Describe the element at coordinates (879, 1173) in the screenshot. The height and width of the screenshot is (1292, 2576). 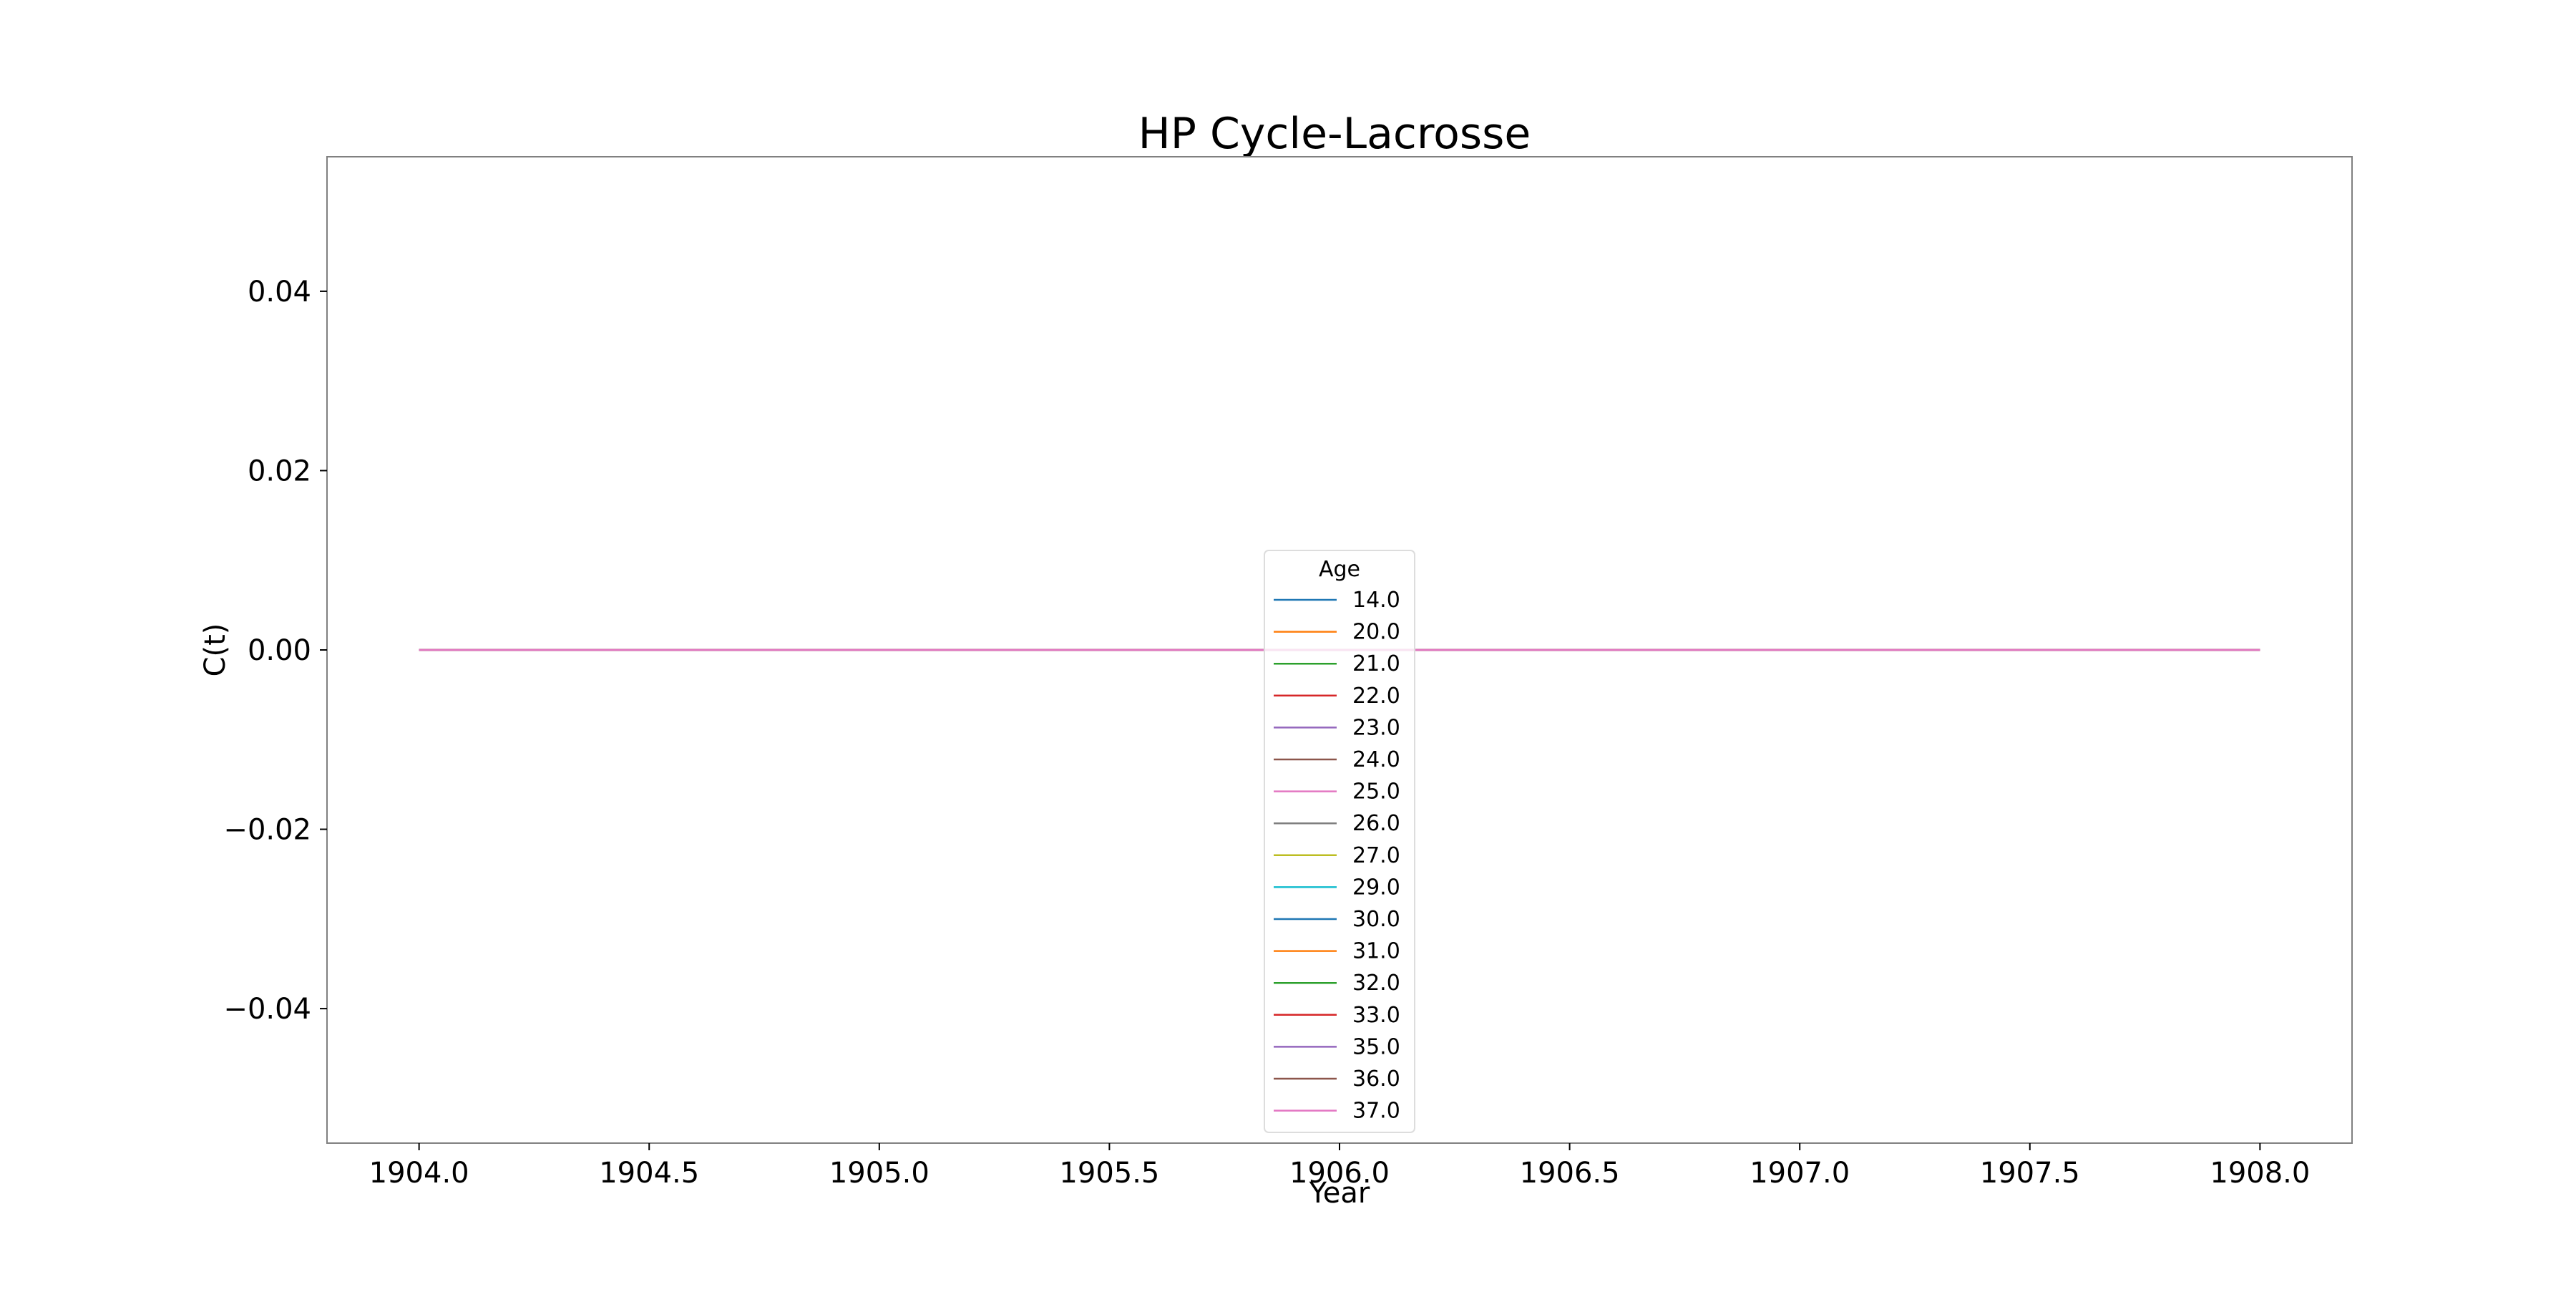
I see `x-tick-label: 1905.0` at that location.